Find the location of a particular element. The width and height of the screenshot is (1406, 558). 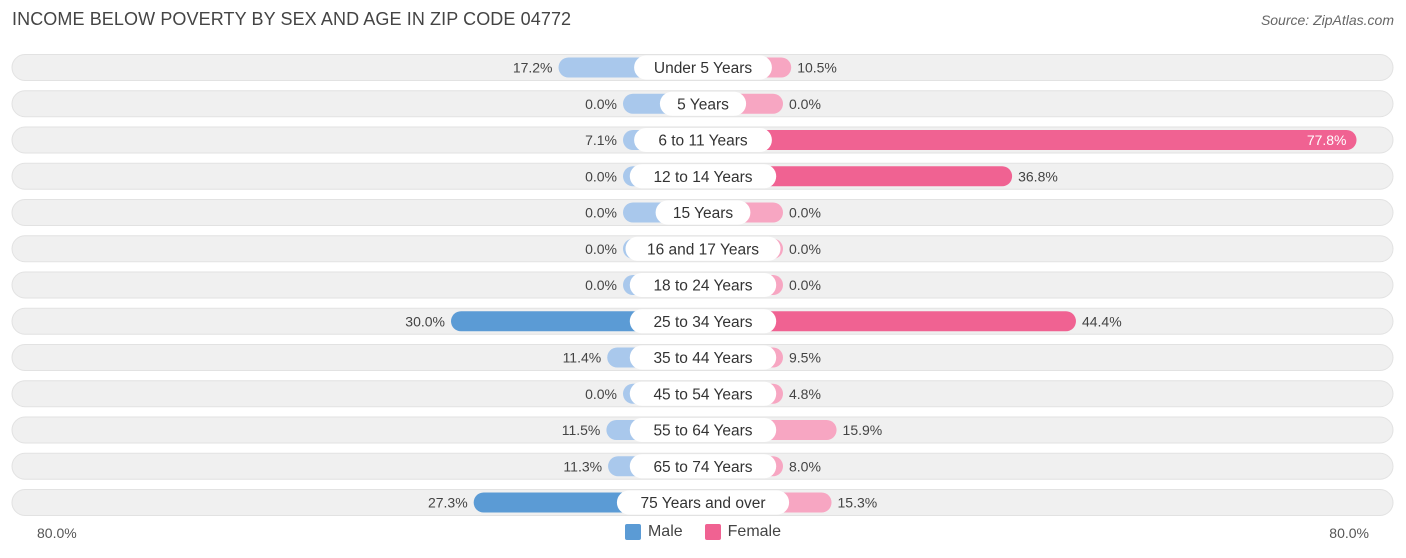

bar-row: 17.2% 10.5% Under 5 Years is located at coordinates (702, 67).